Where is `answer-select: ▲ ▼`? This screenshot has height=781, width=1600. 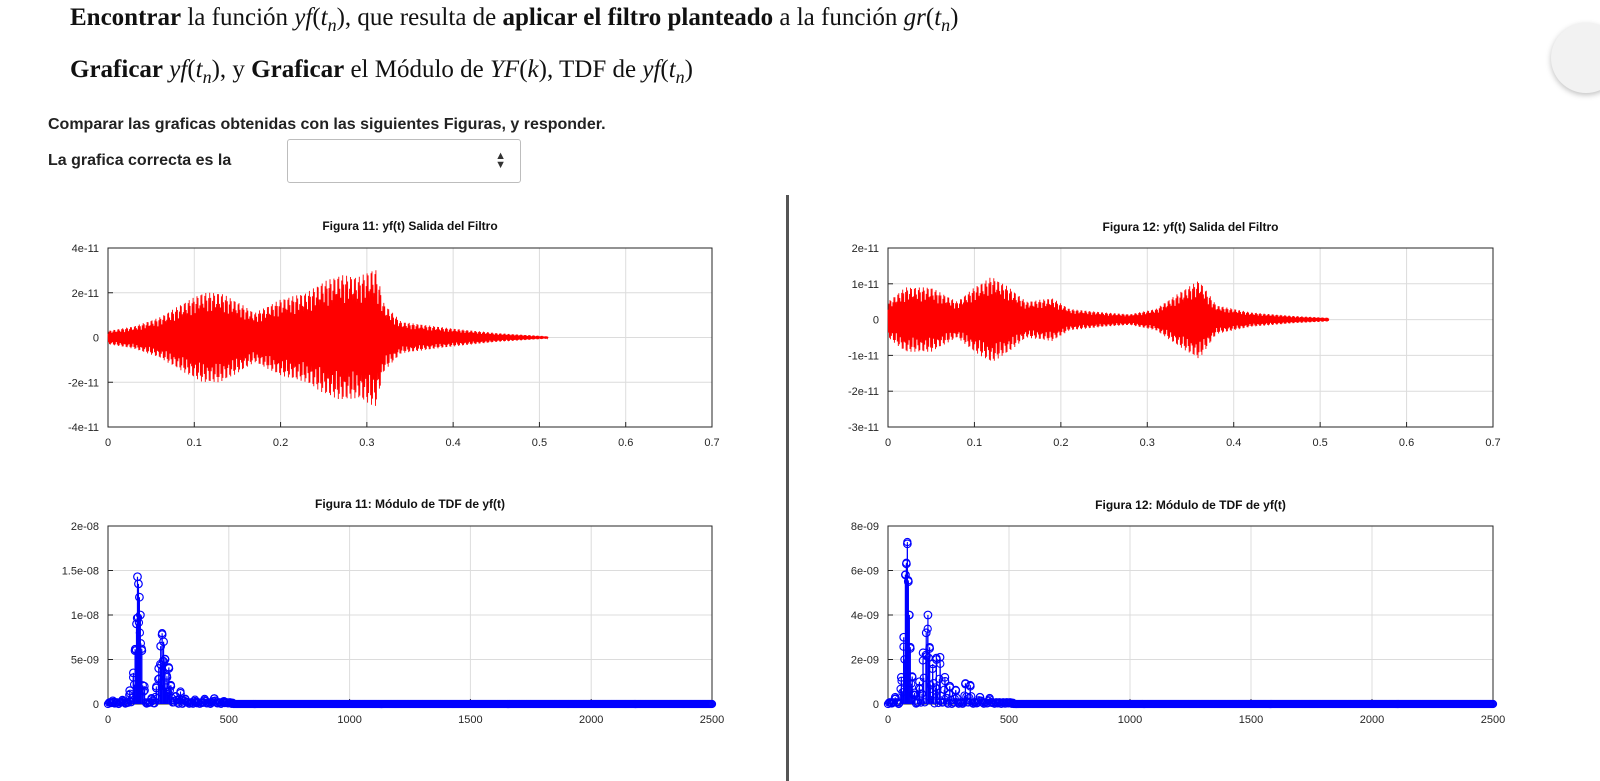 answer-select: ▲ ▼ is located at coordinates (404, 161).